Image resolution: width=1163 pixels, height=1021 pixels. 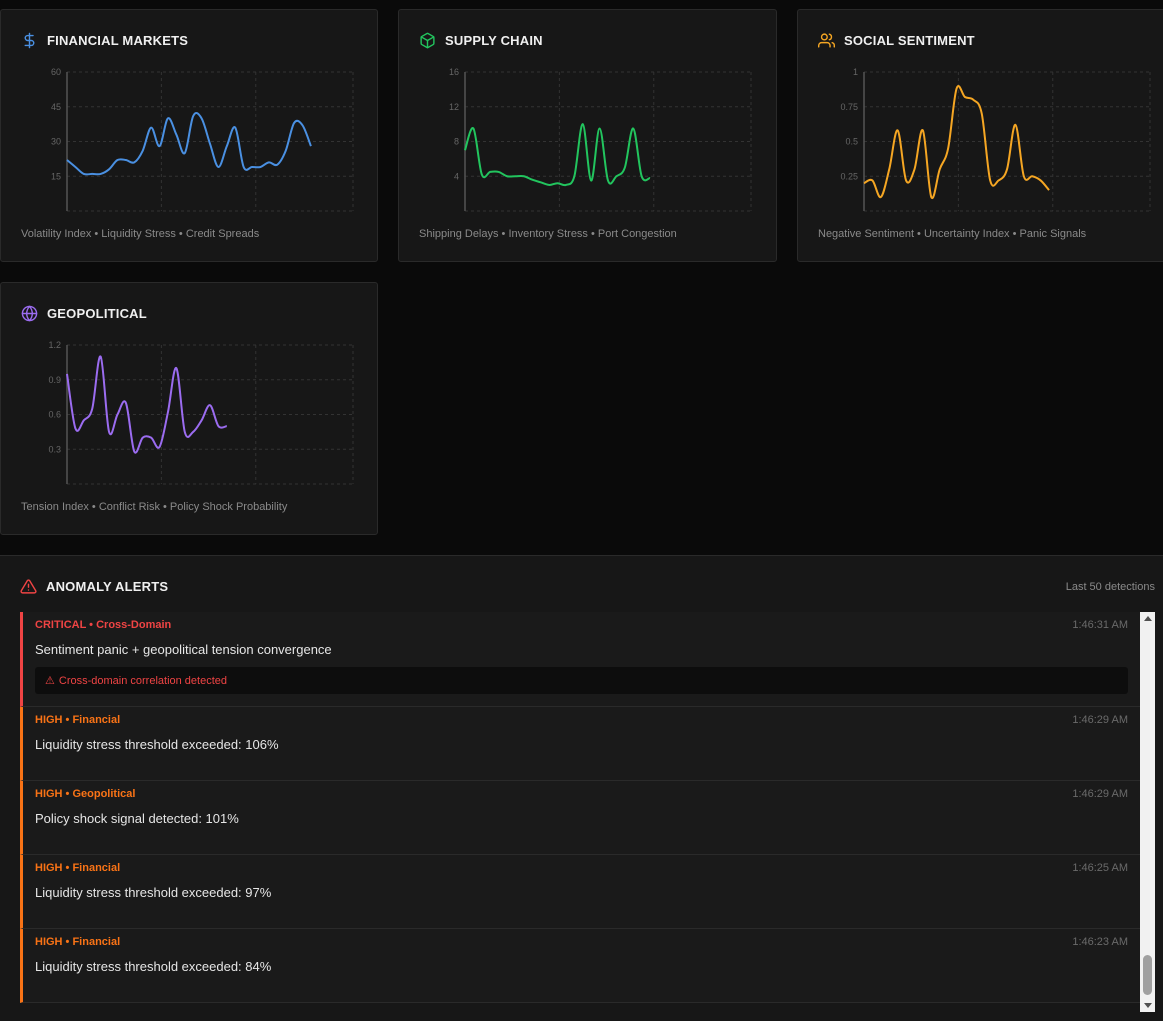 What do you see at coordinates (454, 107) in the screenshot?
I see `y-tick-label: 12` at bounding box center [454, 107].